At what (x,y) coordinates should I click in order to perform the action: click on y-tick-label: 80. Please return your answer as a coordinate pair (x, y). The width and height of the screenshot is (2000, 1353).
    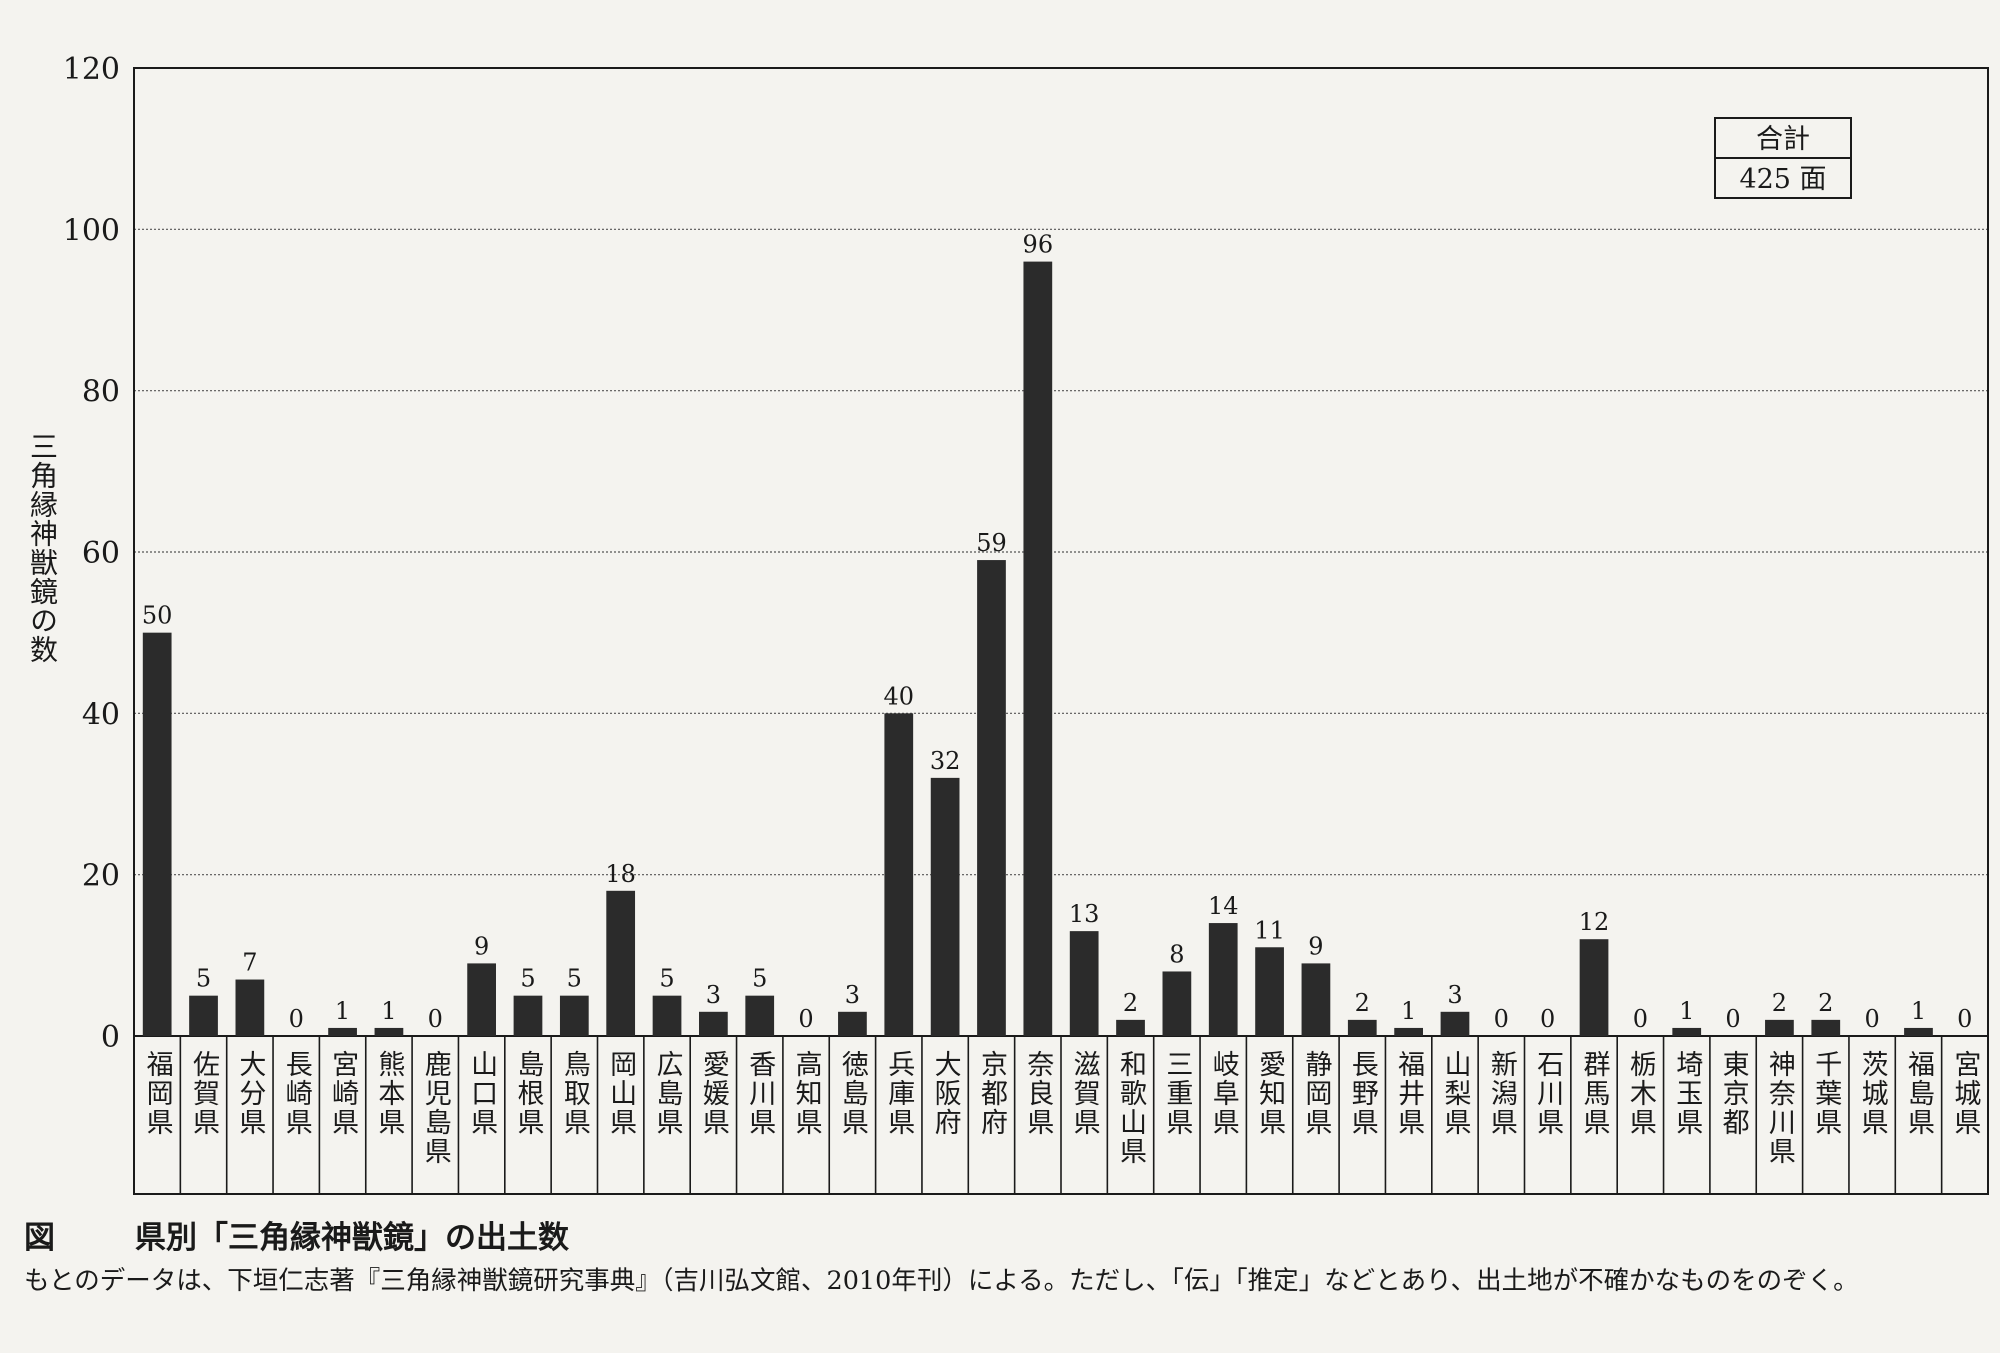
    Looking at the image, I should click on (101, 392).